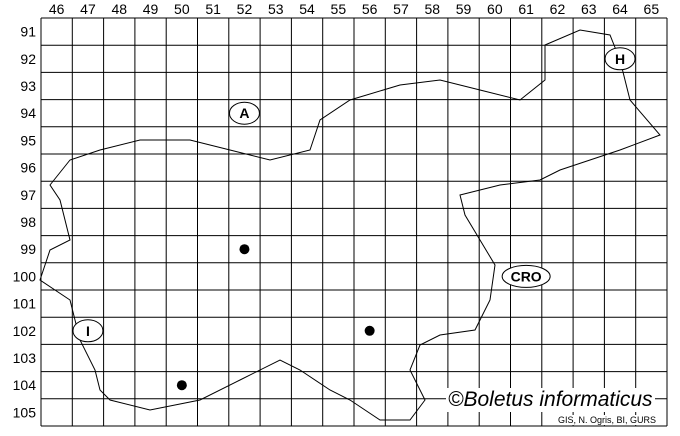 The width and height of the screenshot is (680, 436). Describe the element at coordinates (245, 9) in the screenshot. I see `column-label: 52` at that location.